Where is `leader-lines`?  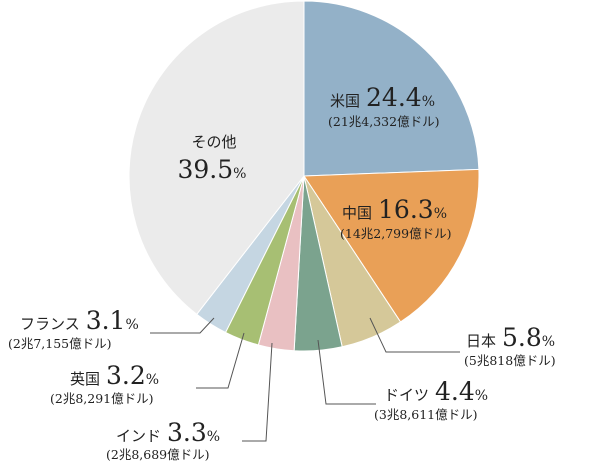
leader-lines is located at coordinates (305, 379).